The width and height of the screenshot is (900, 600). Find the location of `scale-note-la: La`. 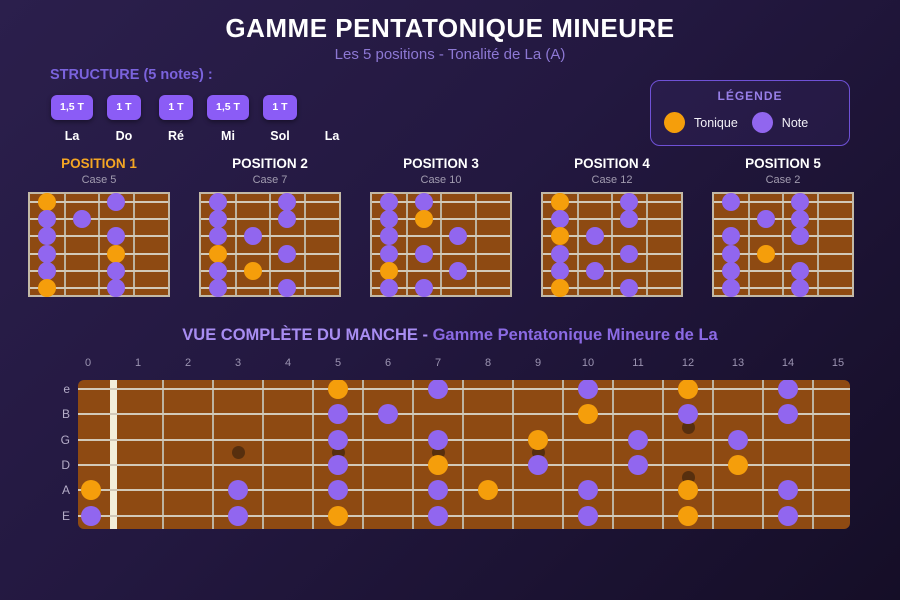

scale-note-la: La is located at coordinates (72, 136).